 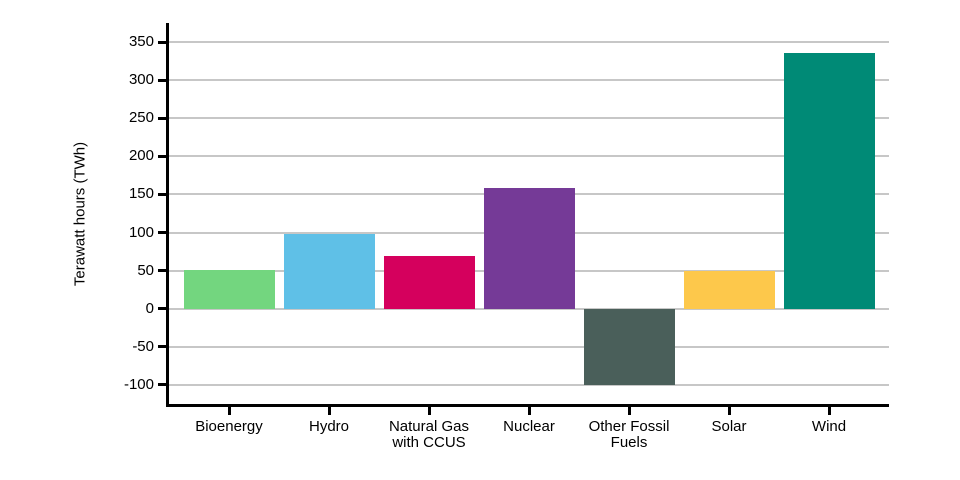 I want to click on x-tick-bioenergy, so click(x=229, y=411).